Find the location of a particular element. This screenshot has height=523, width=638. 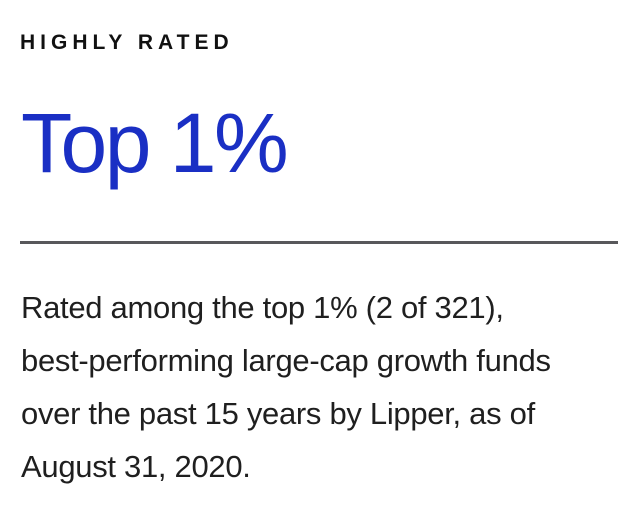

divider is located at coordinates (319, 243).